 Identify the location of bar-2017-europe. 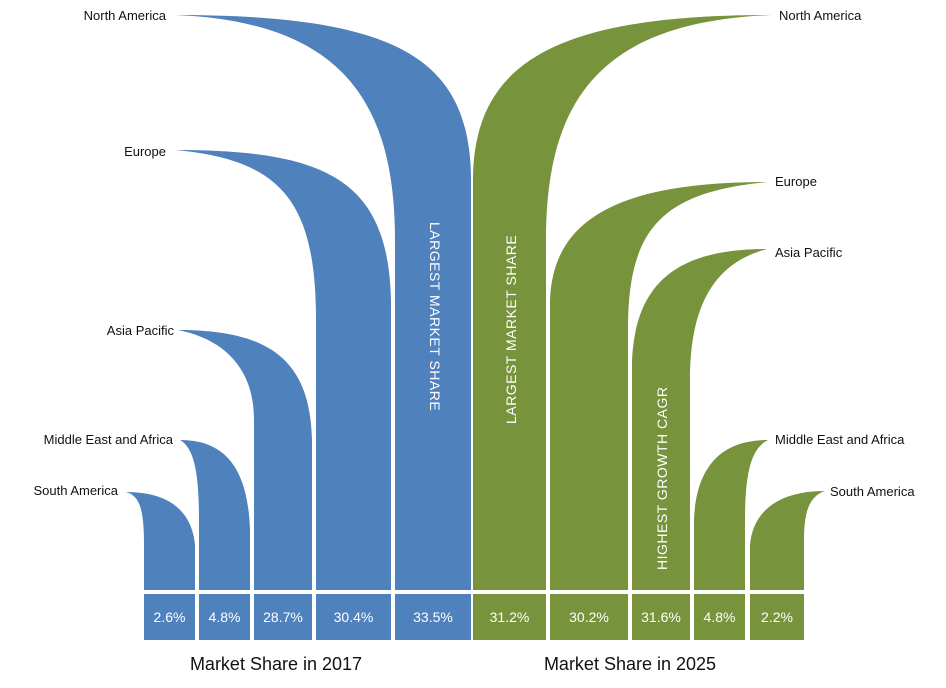
(283, 370).